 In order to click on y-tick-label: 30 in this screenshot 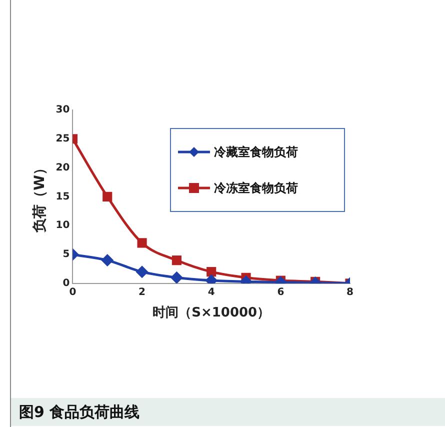, I will do `click(63, 110)`.